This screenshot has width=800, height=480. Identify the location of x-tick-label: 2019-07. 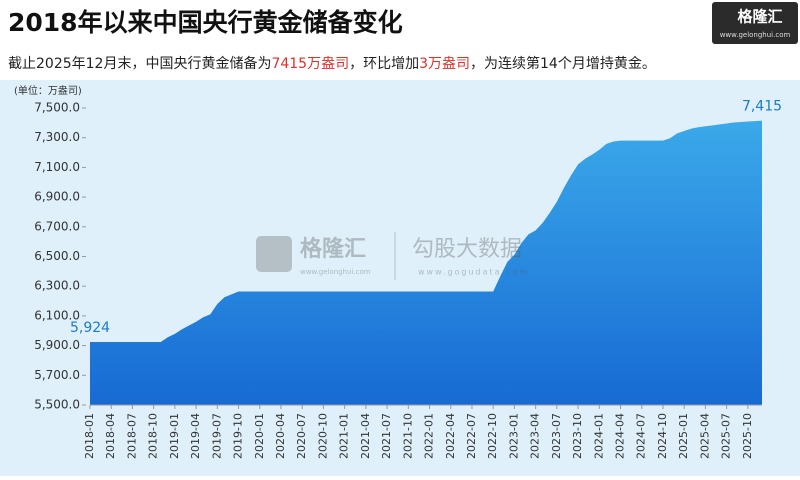
(216, 436).